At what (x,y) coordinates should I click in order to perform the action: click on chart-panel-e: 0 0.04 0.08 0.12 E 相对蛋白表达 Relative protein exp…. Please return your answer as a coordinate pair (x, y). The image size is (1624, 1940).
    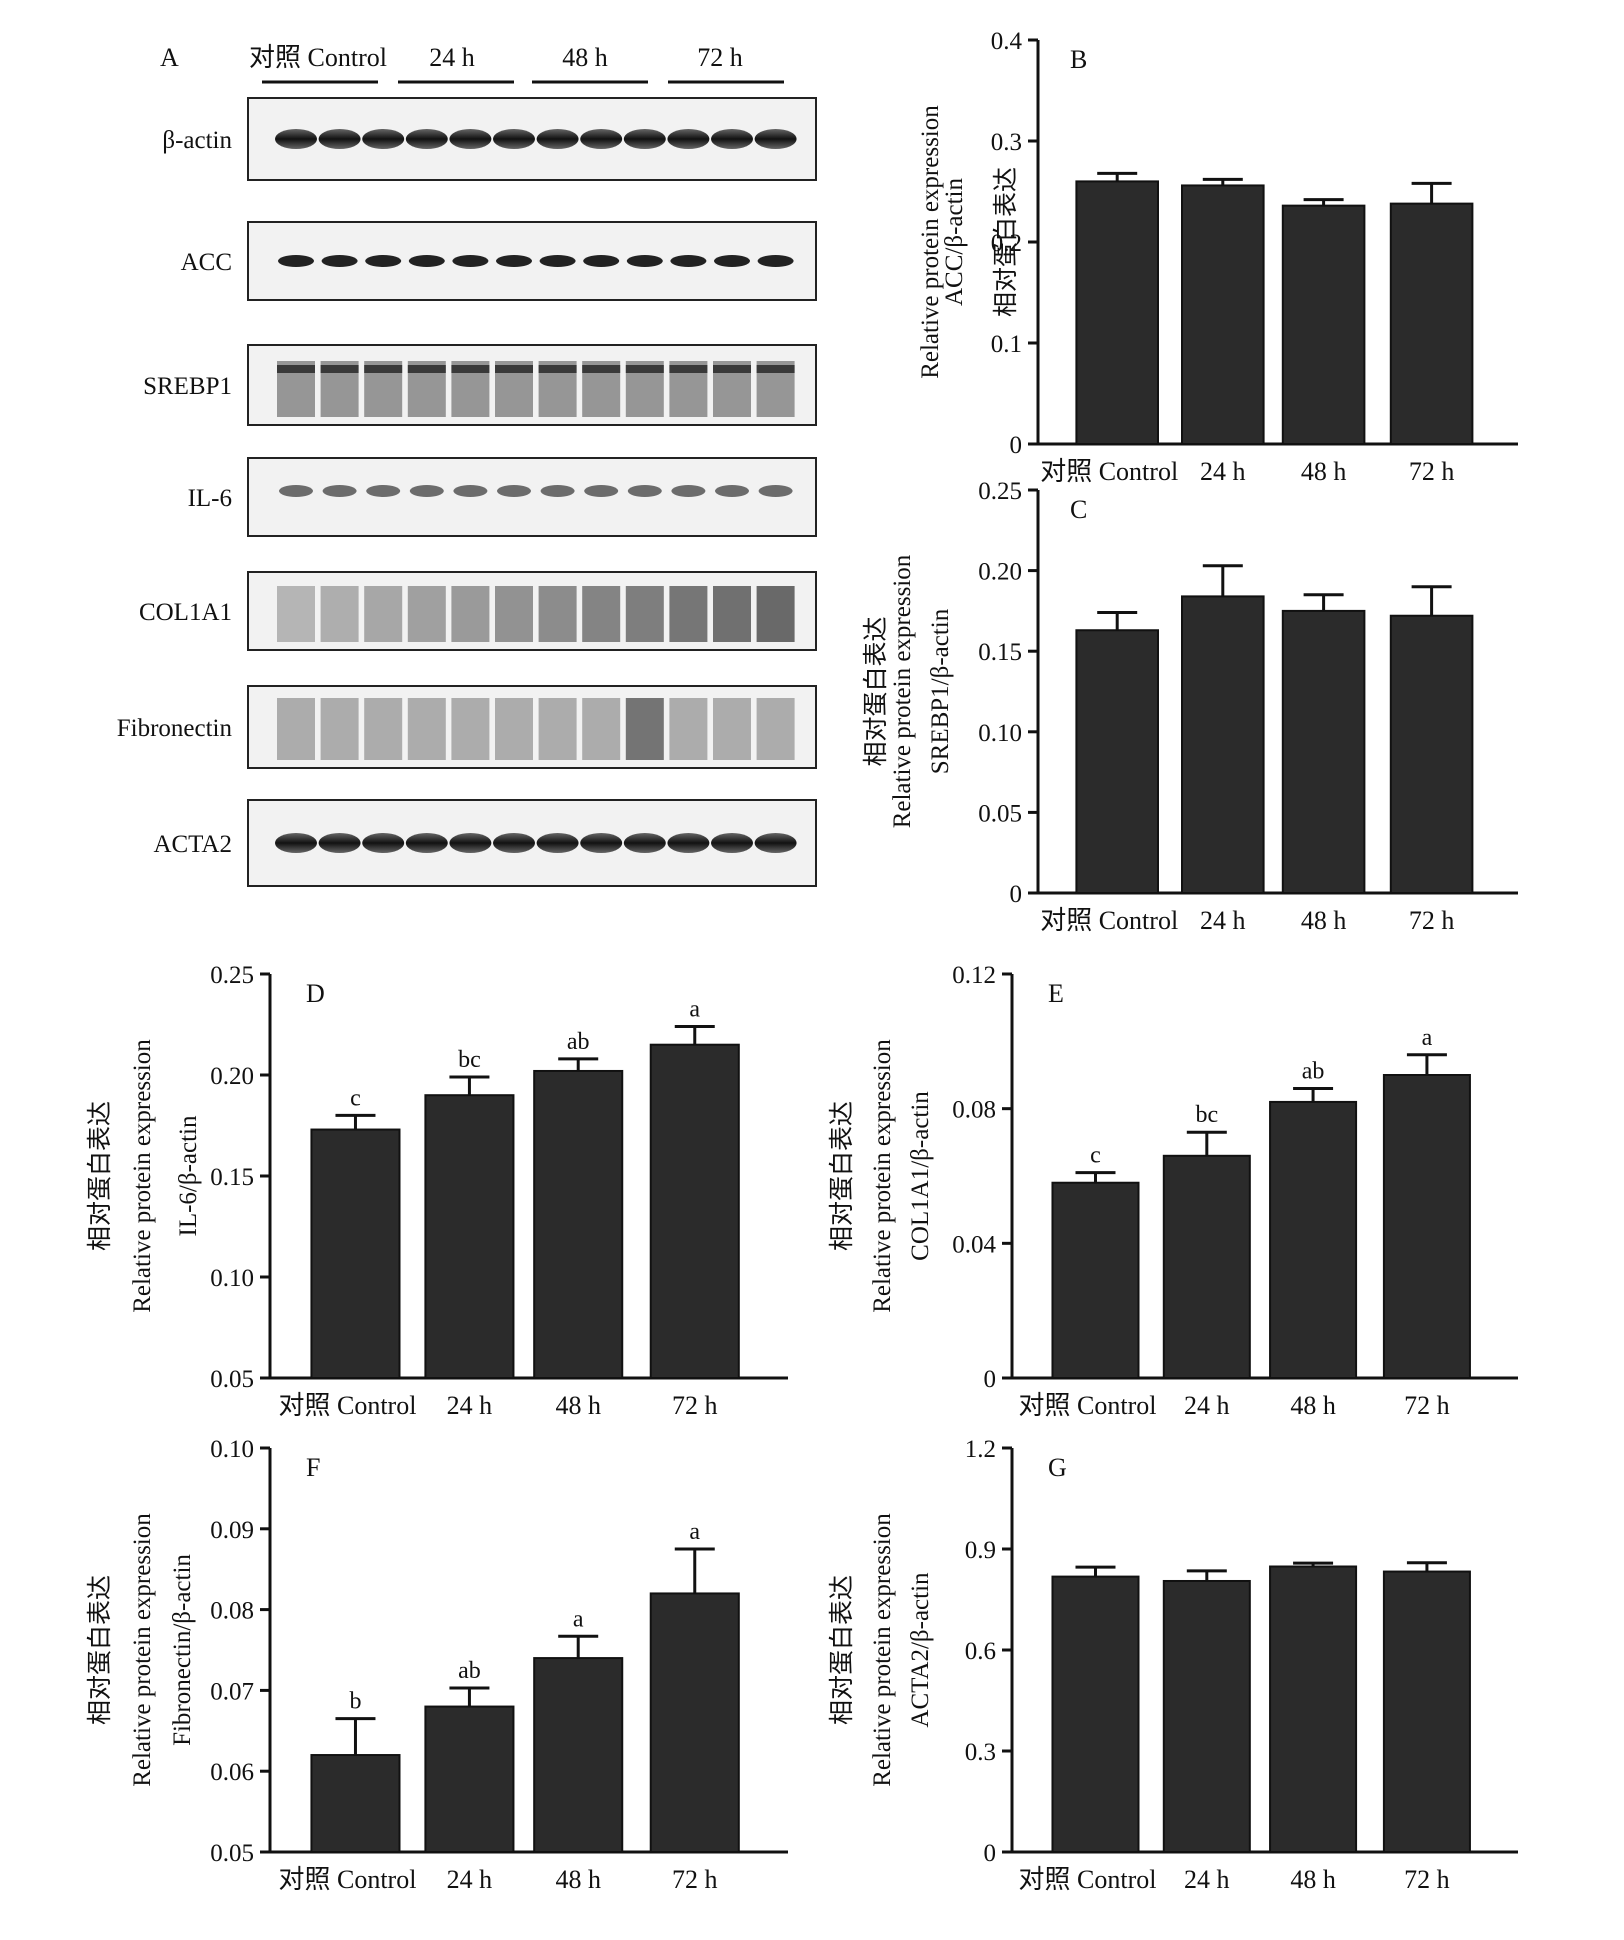
    Looking at the image, I should click on (1173, 1191).